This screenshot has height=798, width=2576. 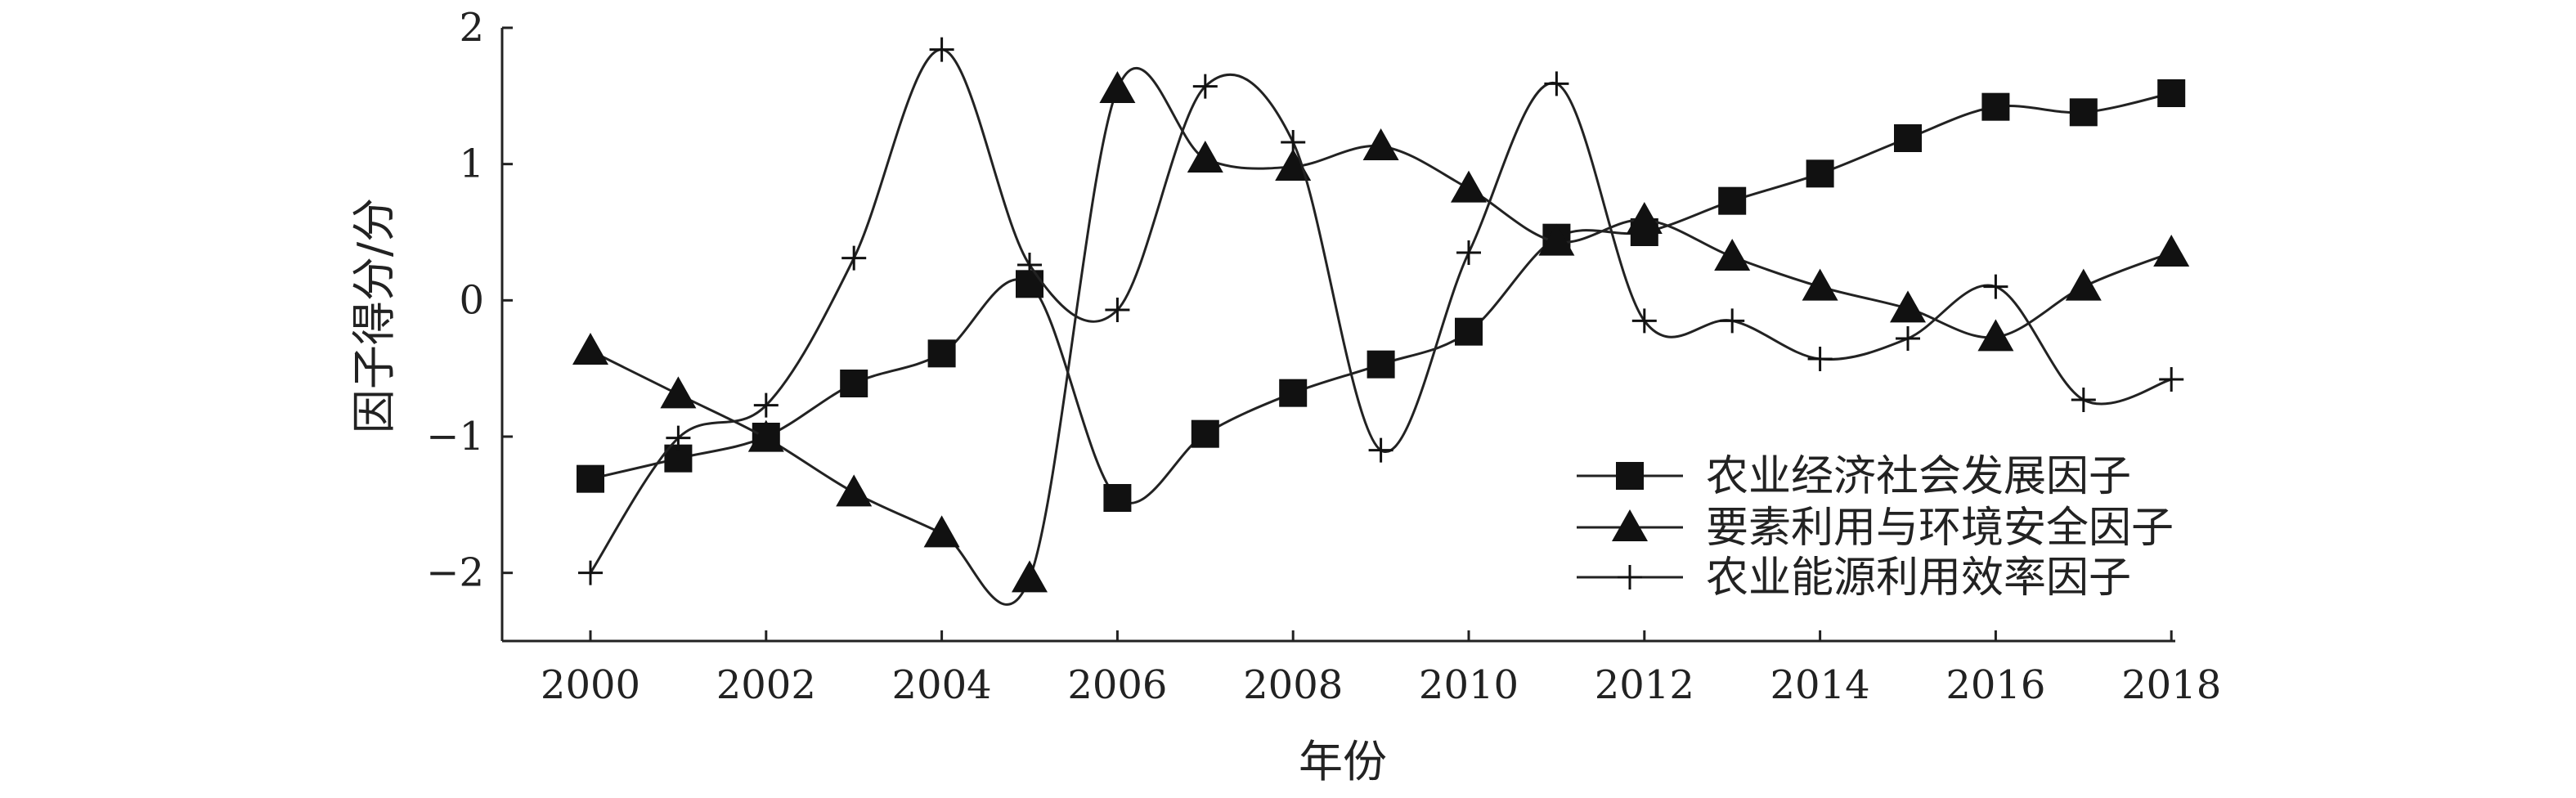 I want to click on y-tick-label: 1, so click(x=471, y=164).